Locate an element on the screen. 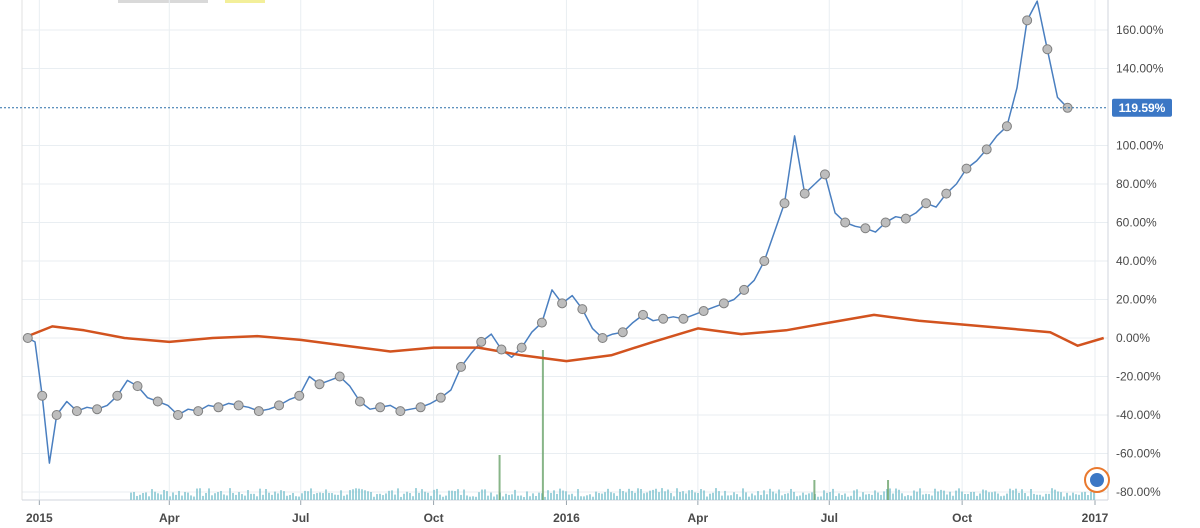 The image size is (1200, 528). y-tick-label: 80.00% is located at coordinates (1136, 184).